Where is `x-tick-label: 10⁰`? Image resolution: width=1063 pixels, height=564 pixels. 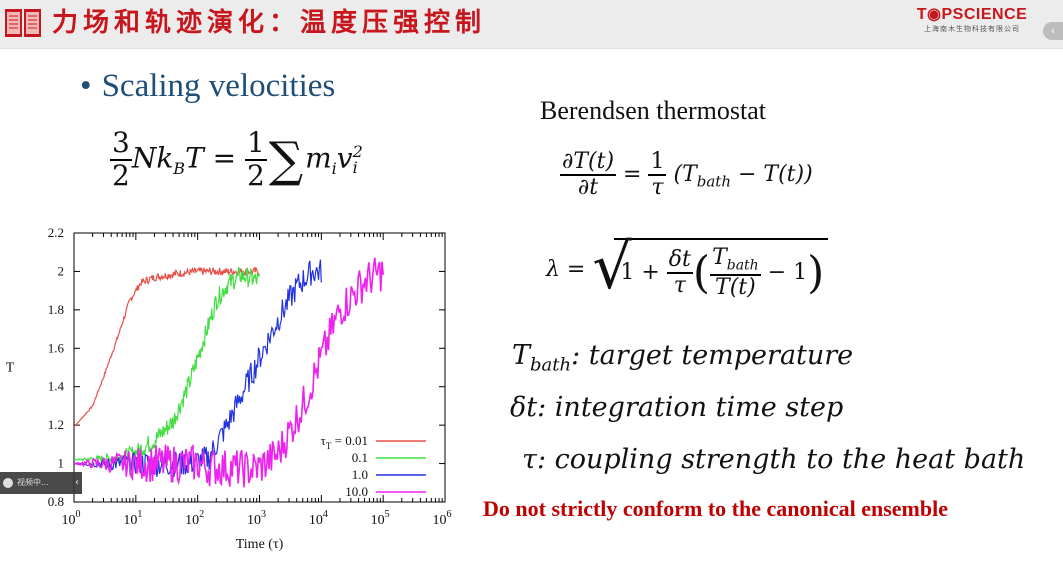
x-tick-label: 10⁰ is located at coordinates (71, 518).